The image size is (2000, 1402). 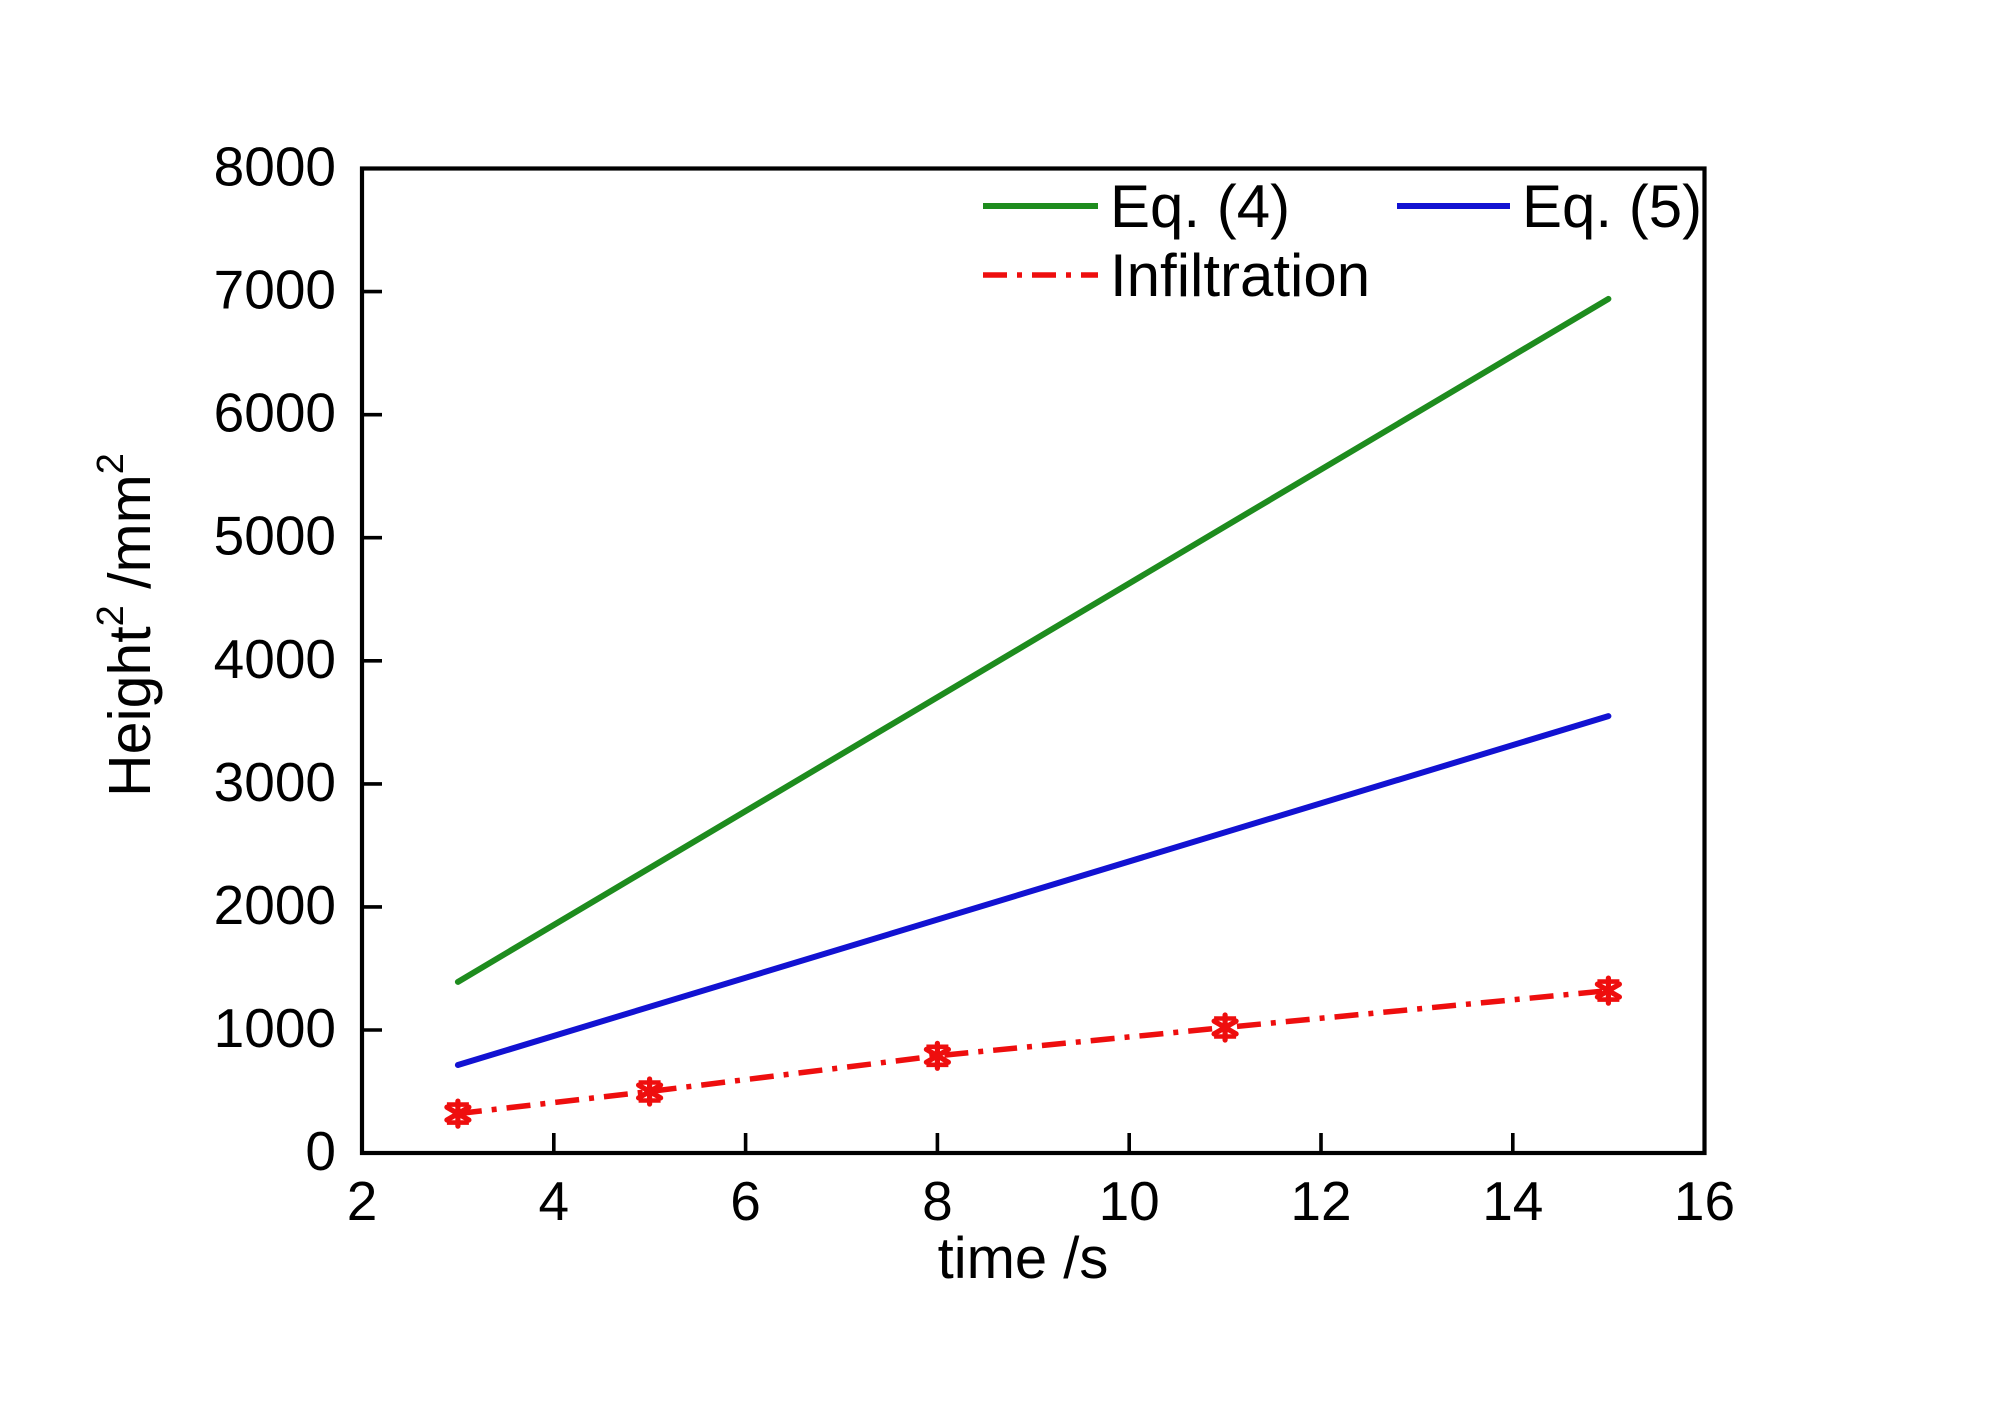 I want to click on svg-text: 10, so click(x=1129, y=1201).